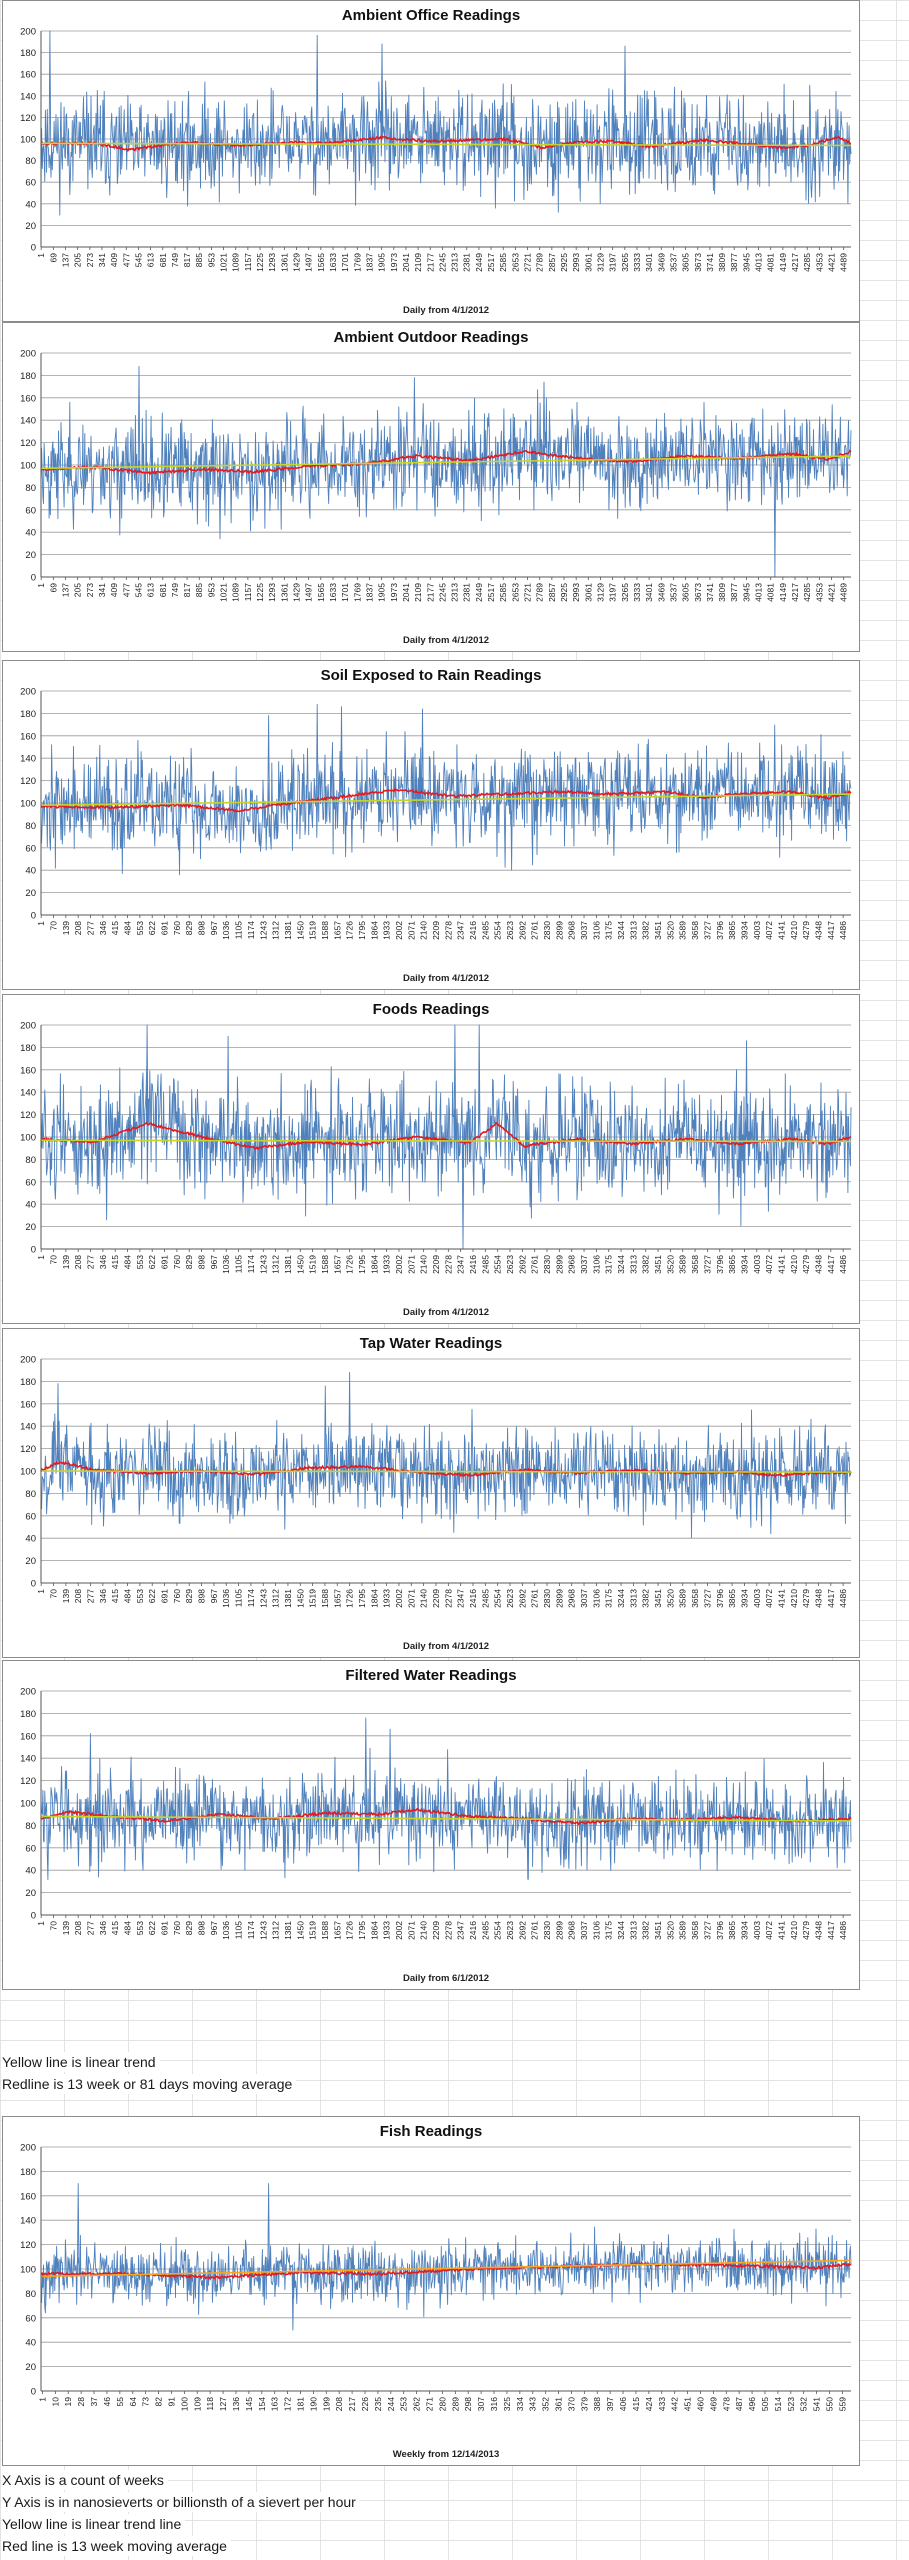  Describe the element at coordinates (394, 262) in the screenshot. I see `x-tick-label: 1973` at that location.